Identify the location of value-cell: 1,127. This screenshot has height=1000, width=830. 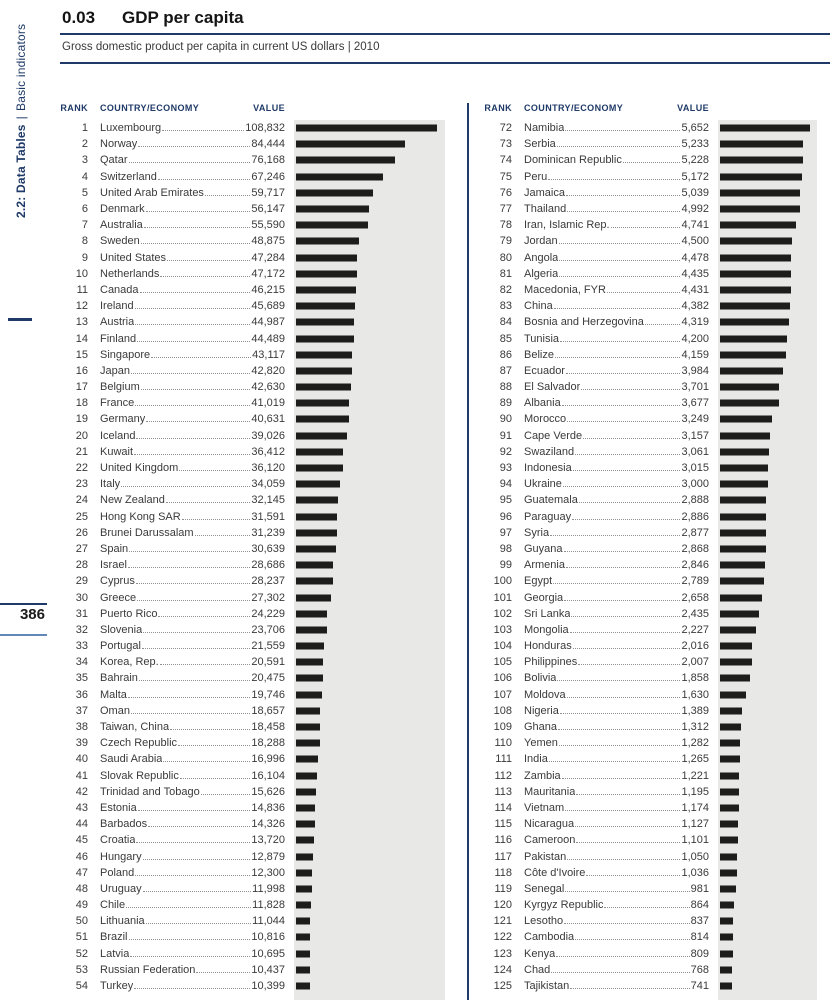
(695, 824).